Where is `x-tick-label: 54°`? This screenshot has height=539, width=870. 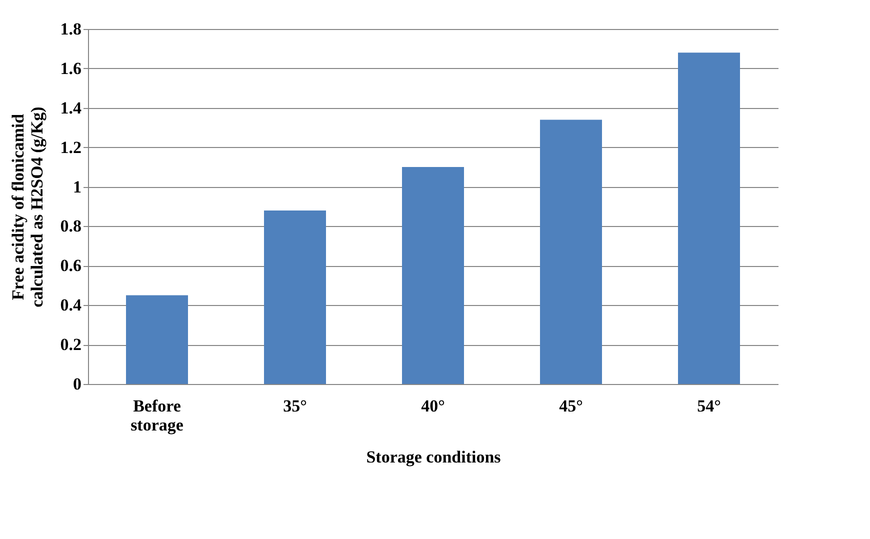
x-tick-label: 54° is located at coordinates (709, 406).